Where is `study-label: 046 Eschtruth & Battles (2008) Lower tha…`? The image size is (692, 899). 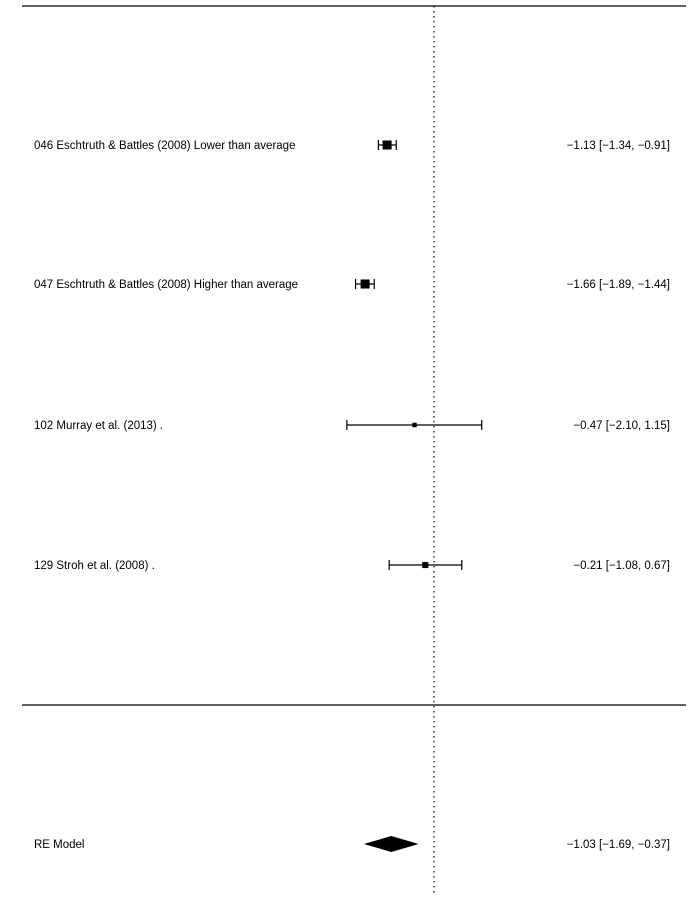
study-label: 046 Eschtruth & Battles (2008) Lower tha… is located at coordinates (164, 146).